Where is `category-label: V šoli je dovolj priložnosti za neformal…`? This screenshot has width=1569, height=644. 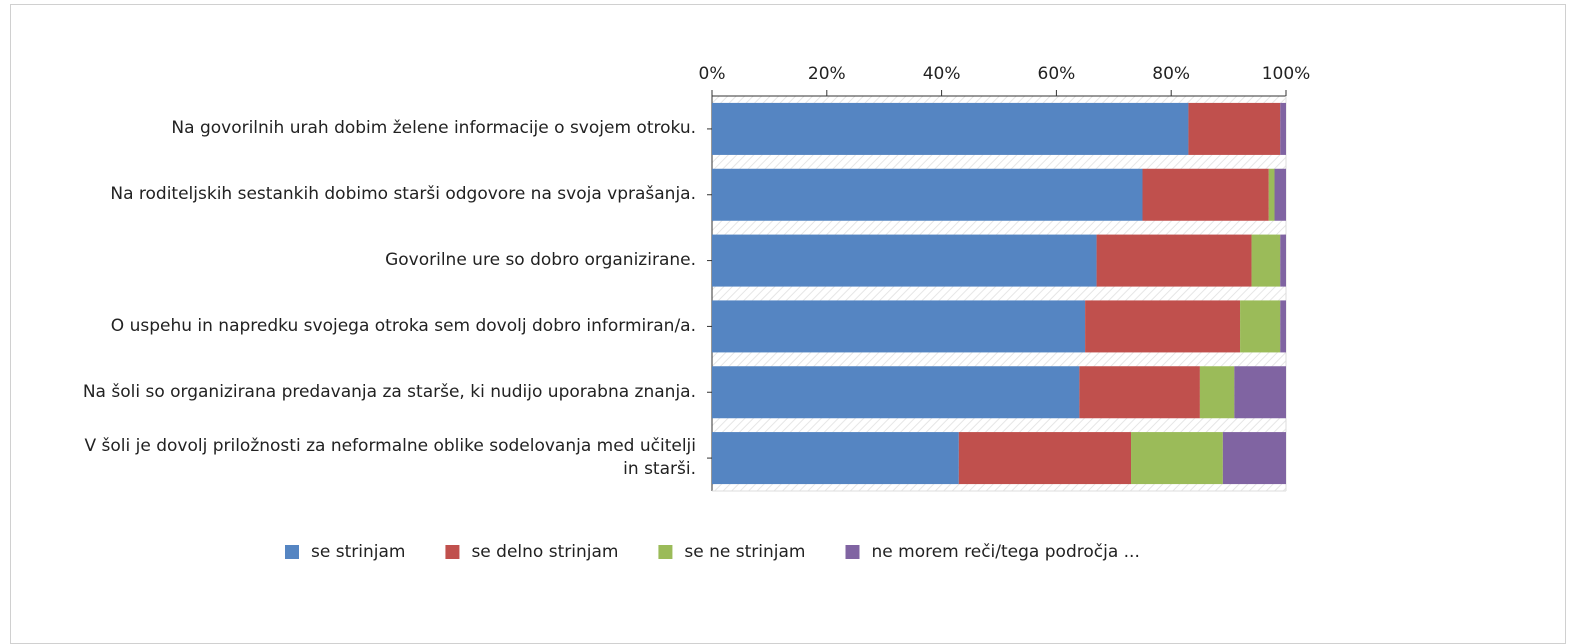
category-label: V šoli je dovolj priložnosti za neformal… is located at coordinates (390, 458).